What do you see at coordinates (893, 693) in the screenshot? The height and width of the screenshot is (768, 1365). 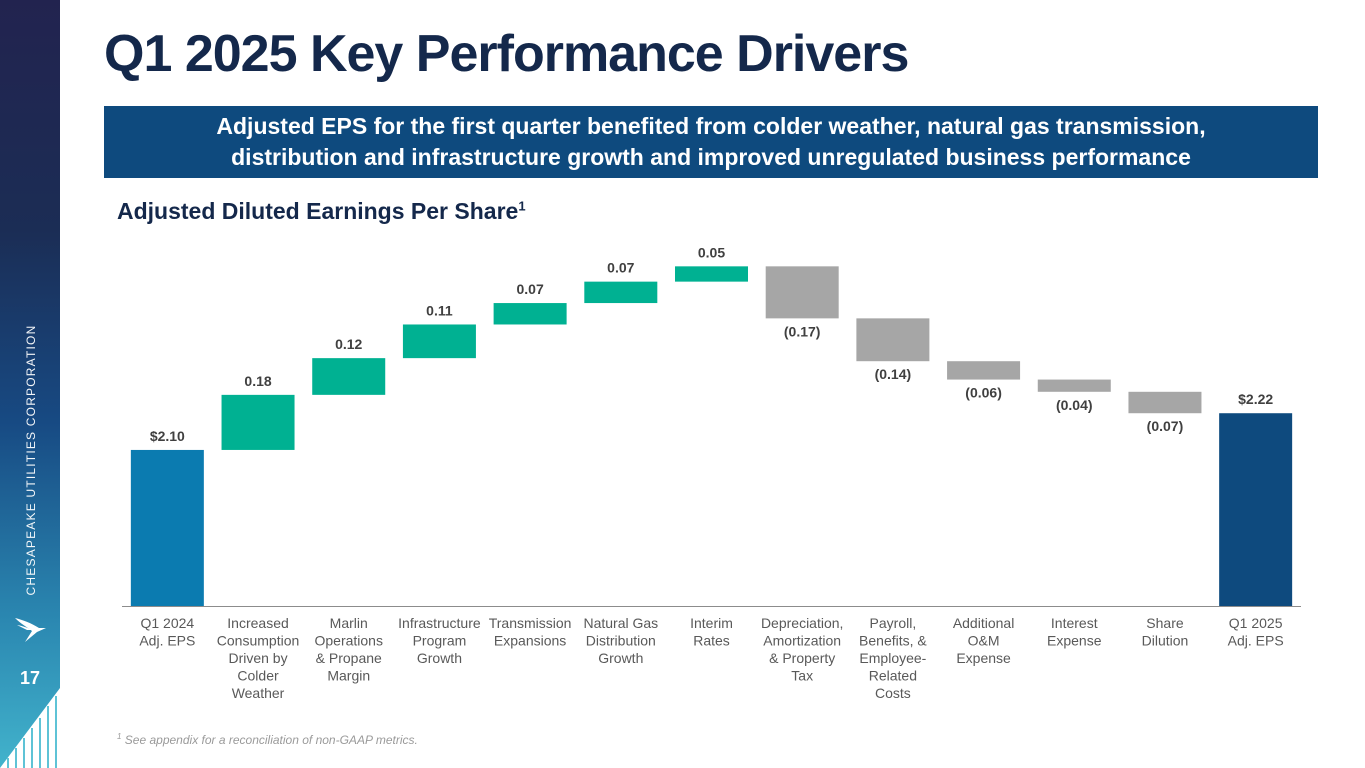 I see `category-label-8-line-4: Costs` at bounding box center [893, 693].